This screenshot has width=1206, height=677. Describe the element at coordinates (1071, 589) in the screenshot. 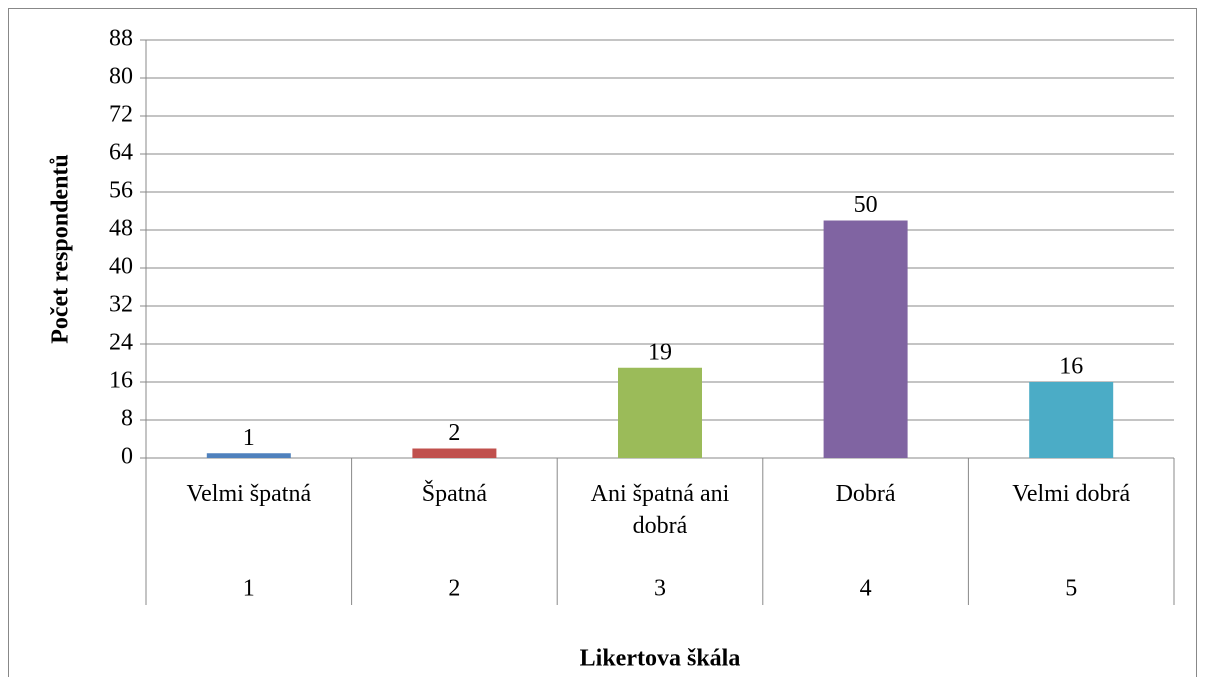

I see `x-tick-number: 5` at that location.